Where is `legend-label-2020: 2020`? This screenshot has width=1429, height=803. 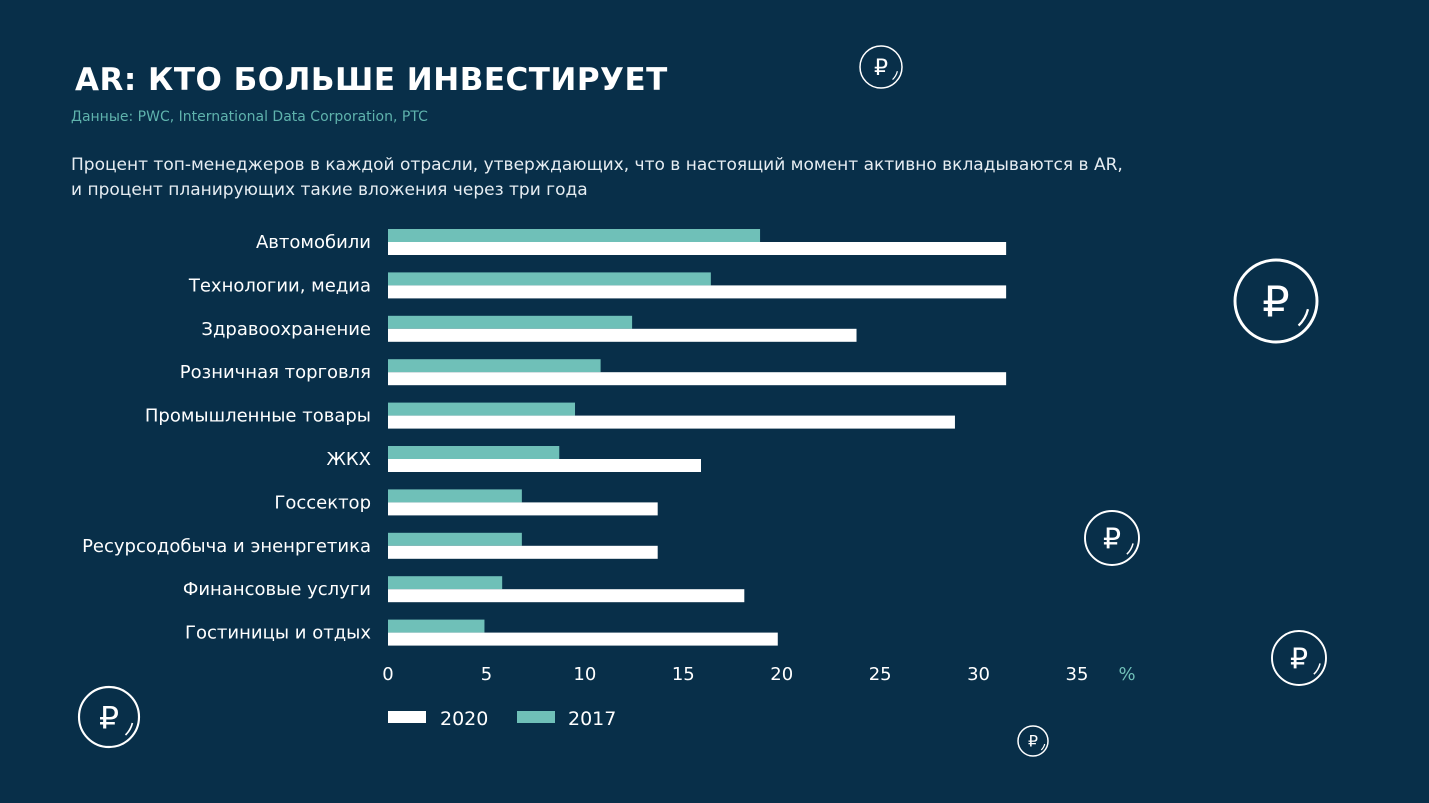 legend-label-2020: 2020 is located at coordinates (464, 719).